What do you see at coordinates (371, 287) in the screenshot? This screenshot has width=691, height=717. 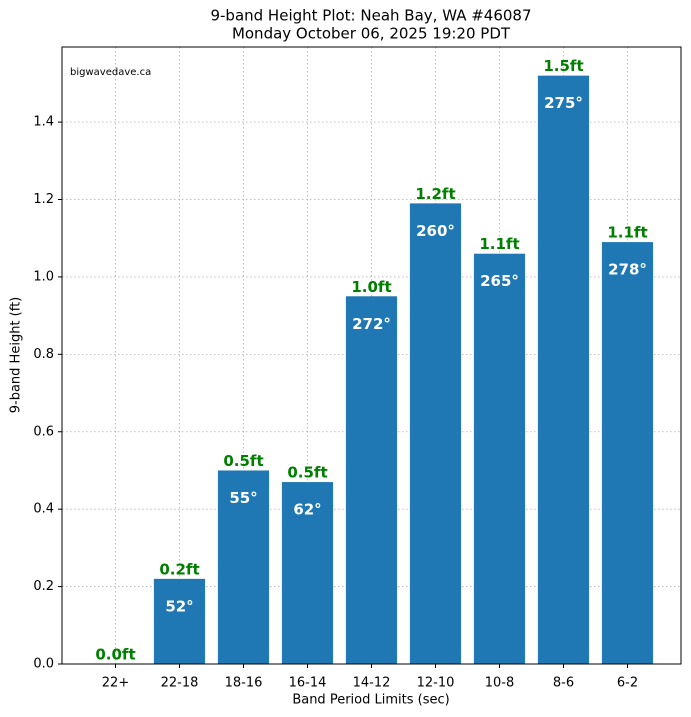 I see `value-label: 1.0ft` at bounding box center [371, 287].